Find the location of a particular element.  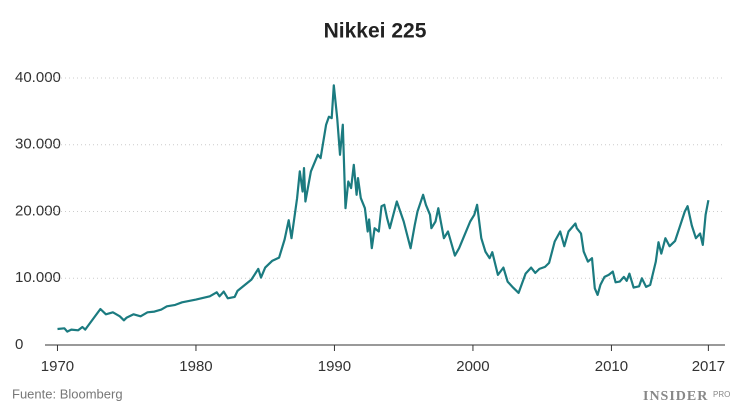

y-tick-label: 30.000 is located at coordinates (38, 144).